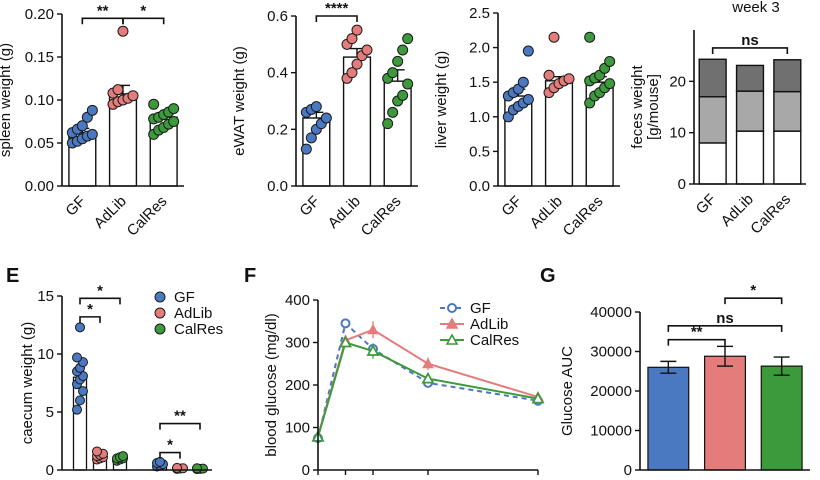  I want to click on y-tick-label: 0.0, so click(479, 186).